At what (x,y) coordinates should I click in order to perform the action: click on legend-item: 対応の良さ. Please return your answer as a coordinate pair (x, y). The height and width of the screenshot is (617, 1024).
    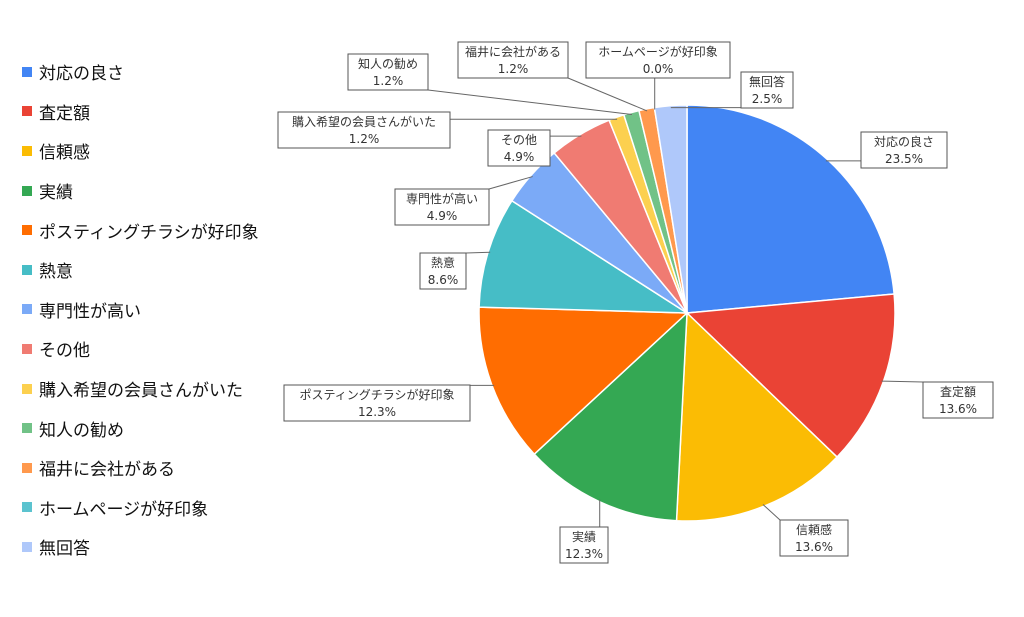
    Looking at the image, I should click on (152, 72).